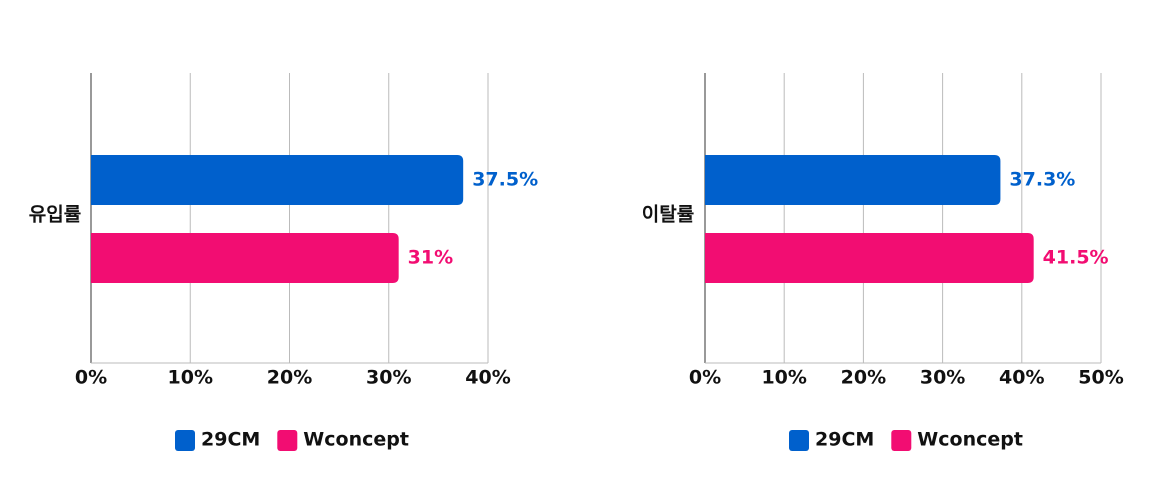  What do you see at coordinates (668, 215) in the screenshot?
I see `category-label: 이탈률` at bounding box center [668, 215].